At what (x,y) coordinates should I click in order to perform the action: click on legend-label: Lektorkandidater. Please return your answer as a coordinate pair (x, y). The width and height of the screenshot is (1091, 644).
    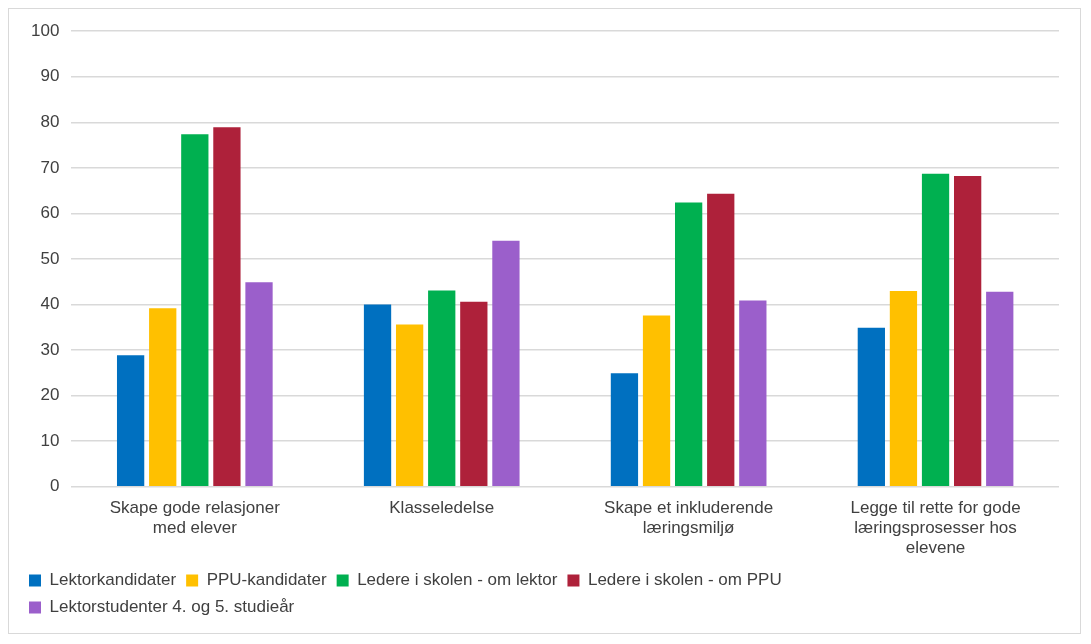
    Looking at the image, I should click on (113, 580).